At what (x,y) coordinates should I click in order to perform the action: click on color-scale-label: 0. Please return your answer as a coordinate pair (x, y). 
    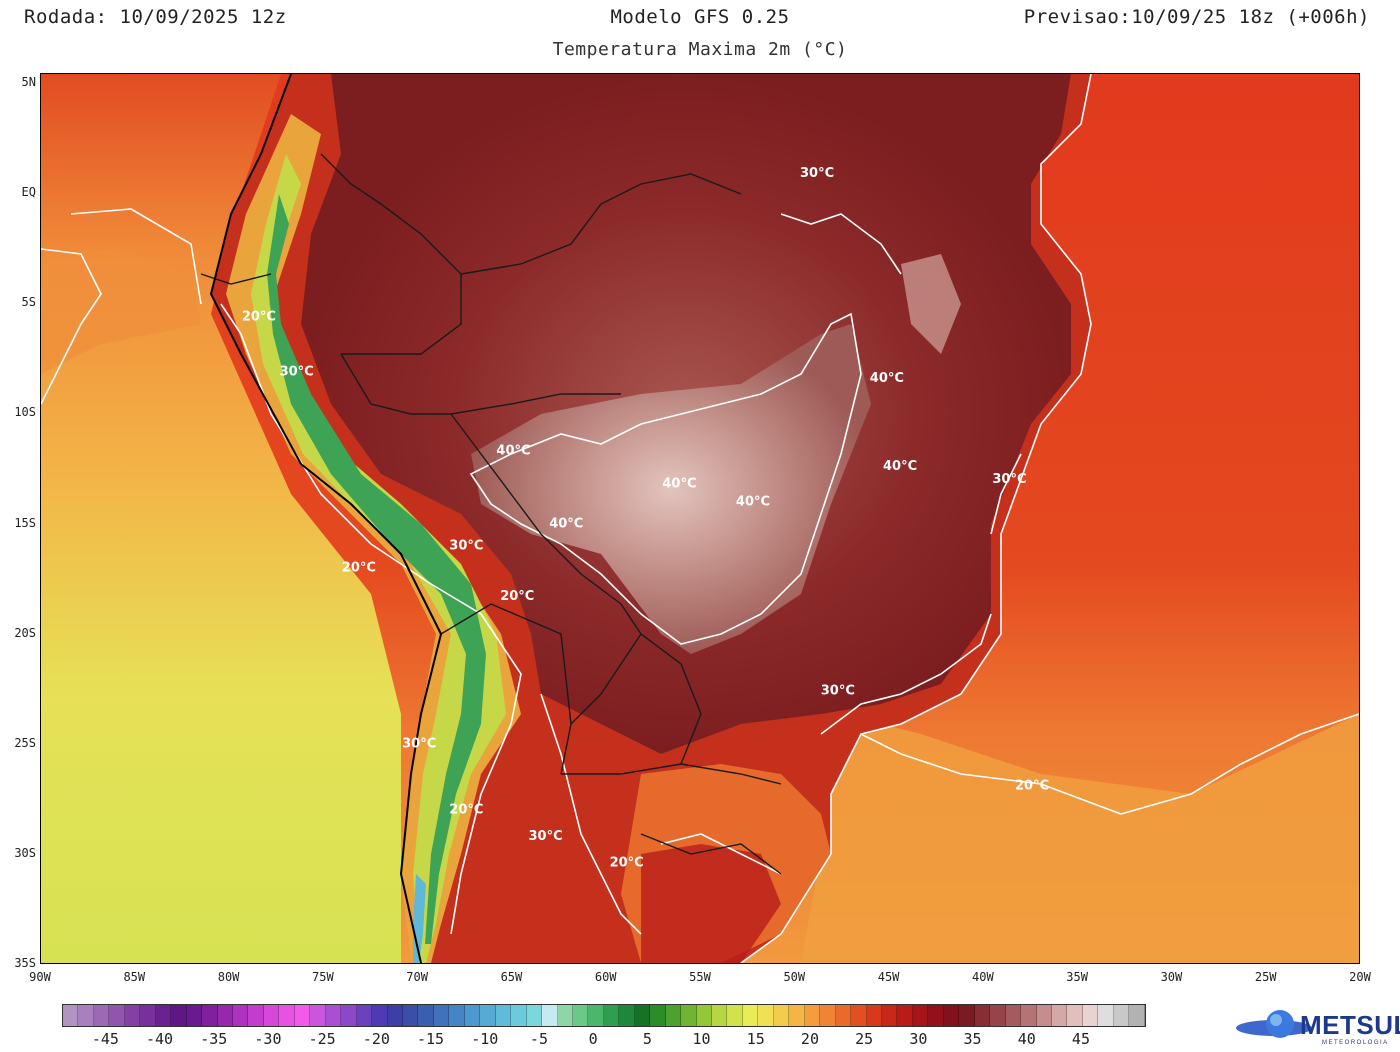
    Looking at the image, I should click on (593, 1039).